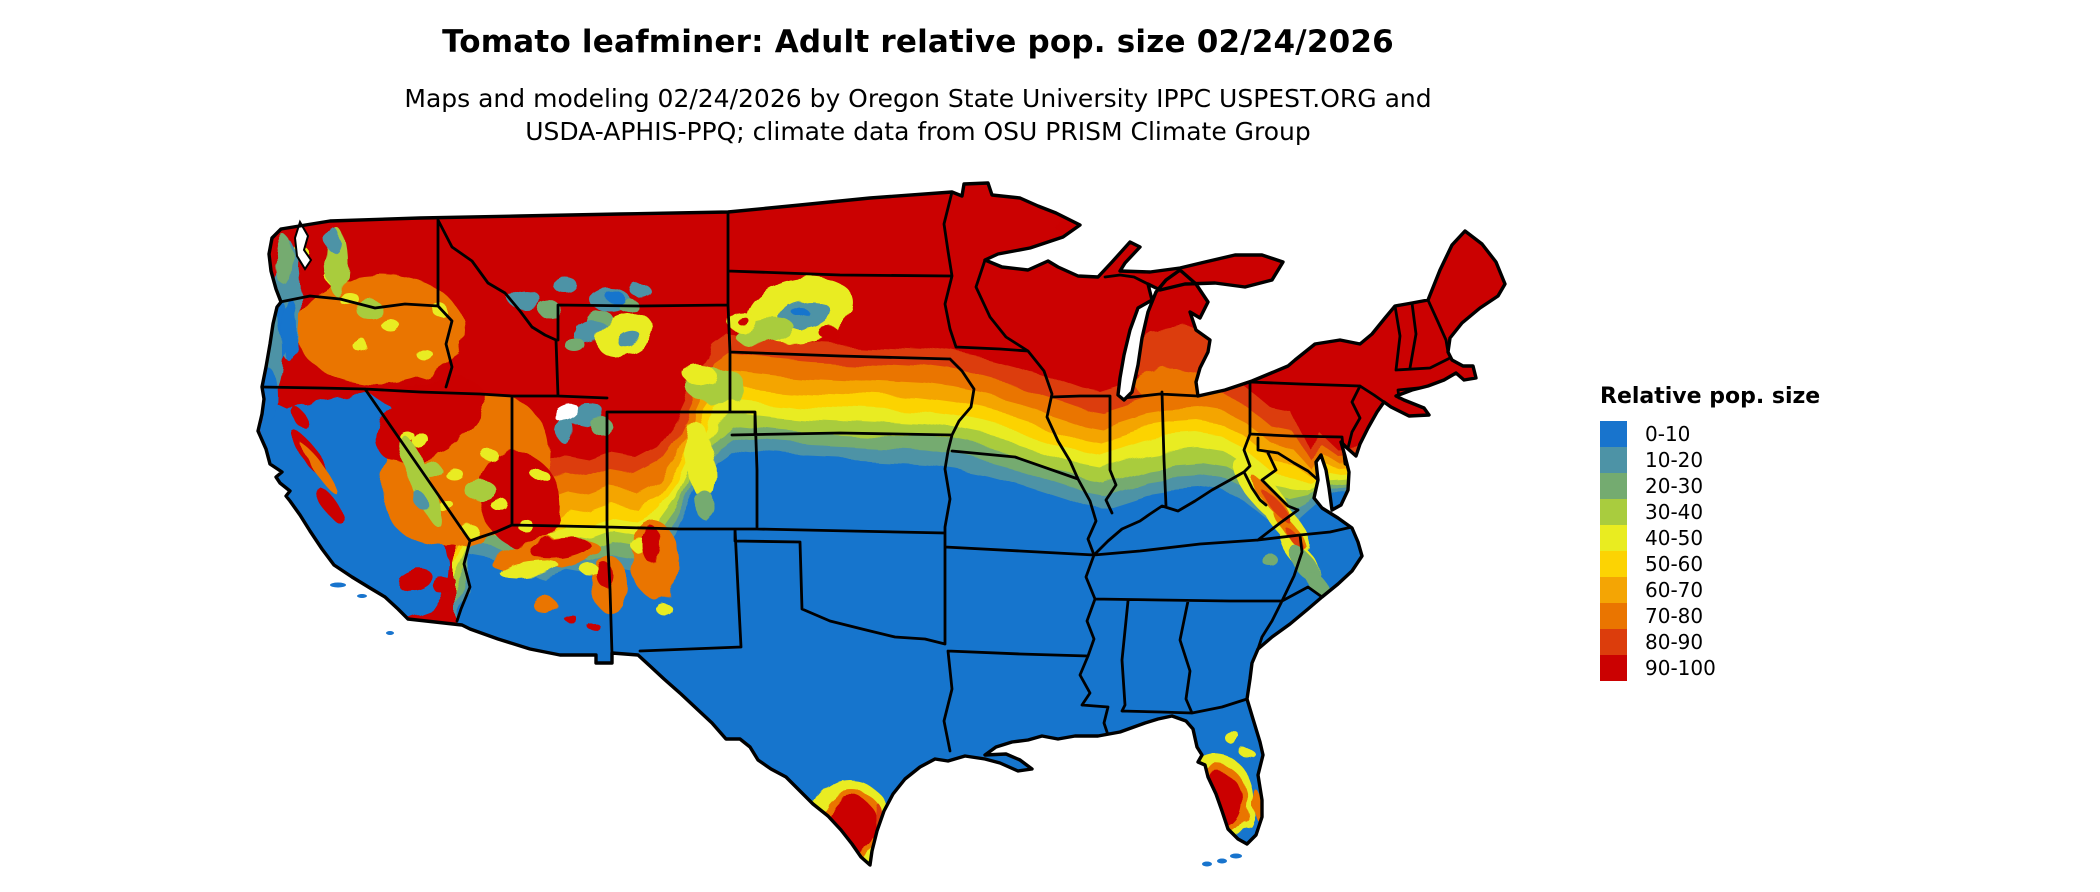 Image resolution: width=2100 pixels, height=892 pixels. What do you see at coordinates (303, 245) in the screenshot?
I see `puget-sound-water` at bounding box center [303, 245].